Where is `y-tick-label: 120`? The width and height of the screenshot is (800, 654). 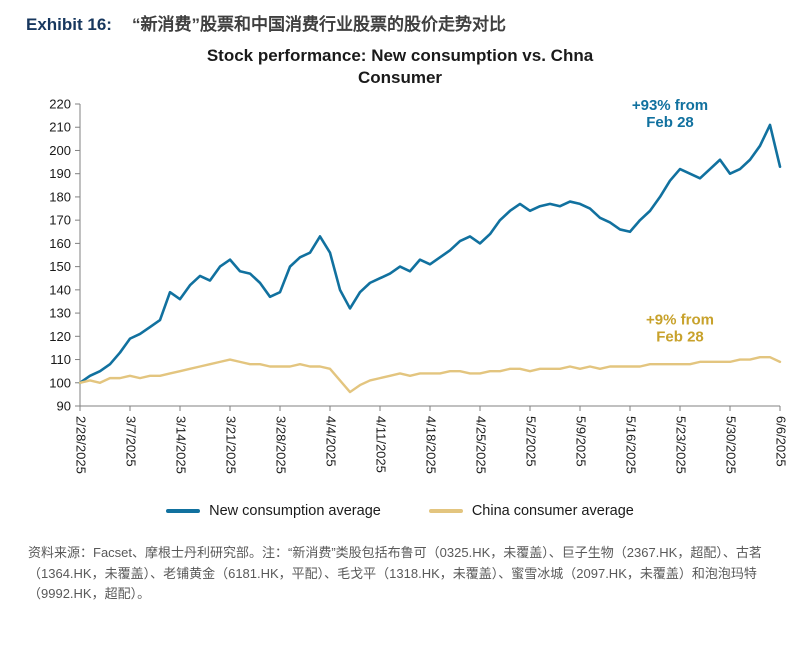 y-tick-label: 120 is located at coordinates (60, 336).